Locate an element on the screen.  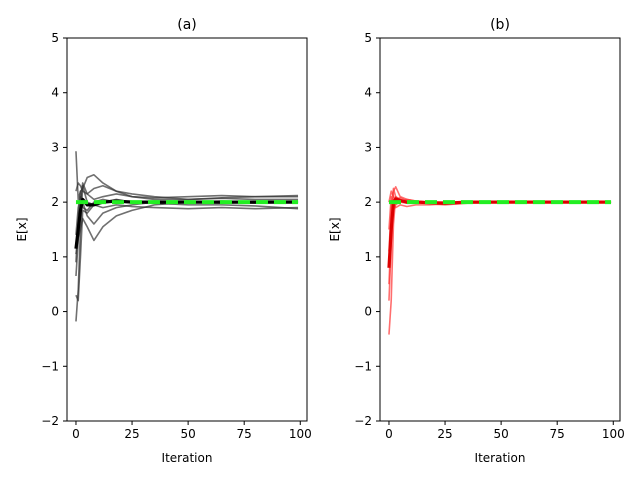
chart-title: (a) is located at coordinates (187, 25).